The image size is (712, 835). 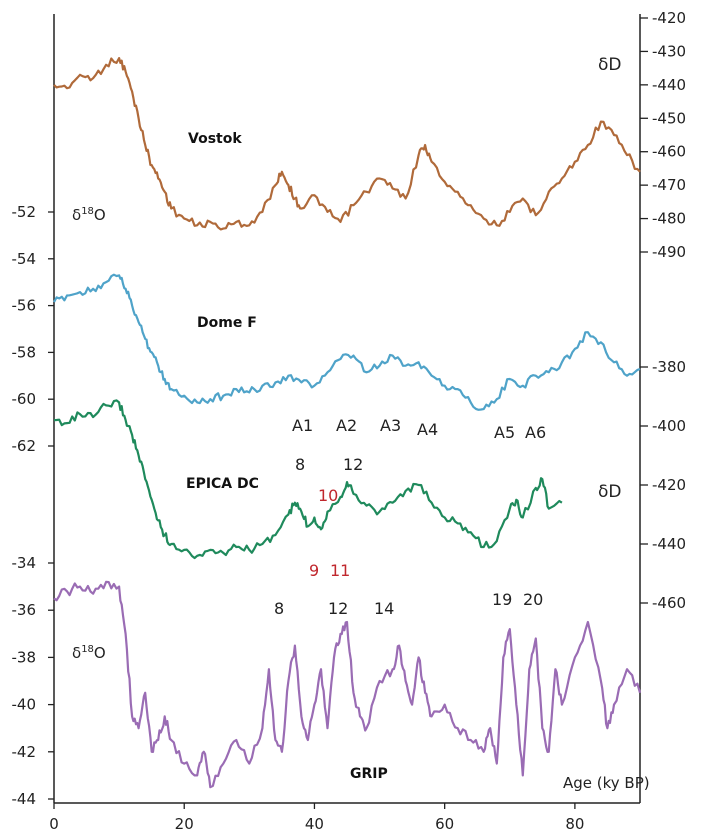 I want to click on left-tick-label: -38, so click(x=24, y=657).